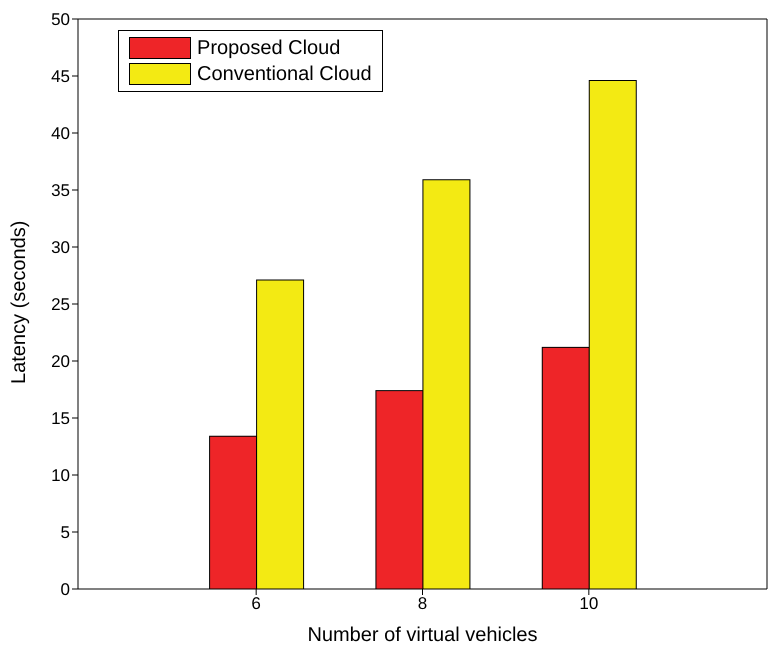  Describe the element at coordinates (60, 134) in the screenshot. I see `y-tick-label: 40` at that location.